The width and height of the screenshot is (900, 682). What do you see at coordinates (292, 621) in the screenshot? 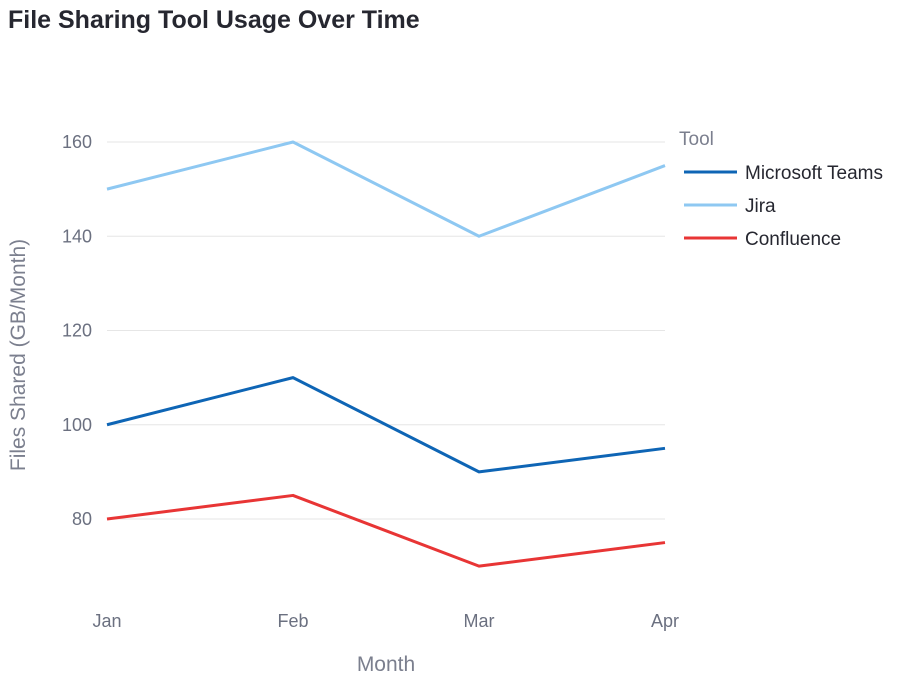
I see `x-tick-label: Feb` at bounding box center [292, 621].